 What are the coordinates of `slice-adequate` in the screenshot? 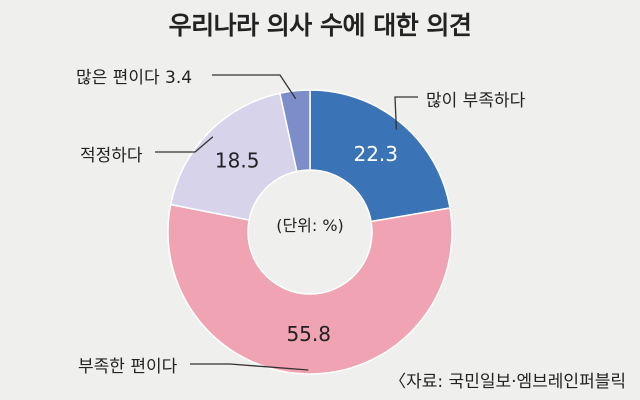 It's located at (233, 156).